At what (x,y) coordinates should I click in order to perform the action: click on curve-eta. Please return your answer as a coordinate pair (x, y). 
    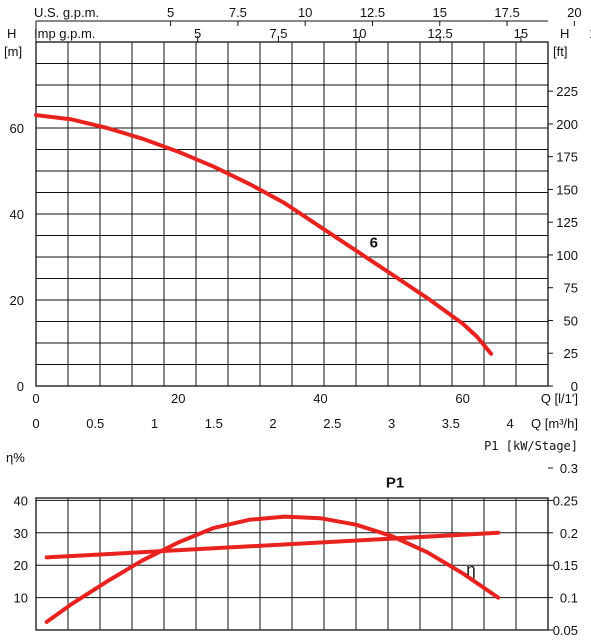
    Looking at the image, I should click on (272, 569).